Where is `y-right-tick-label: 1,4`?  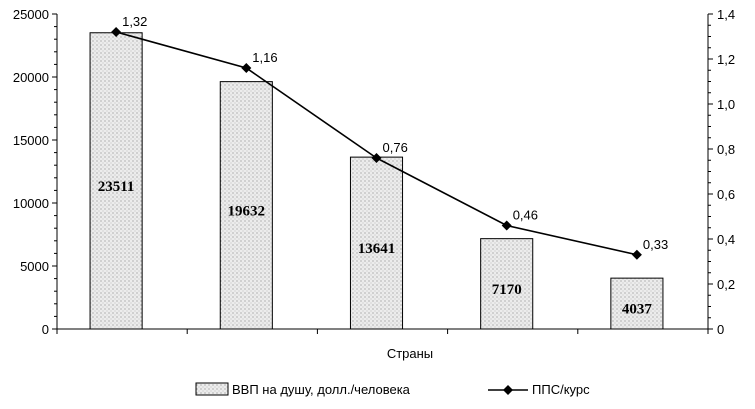 y-right-tick-label: 1,4 is located at coordinates (726, 14).